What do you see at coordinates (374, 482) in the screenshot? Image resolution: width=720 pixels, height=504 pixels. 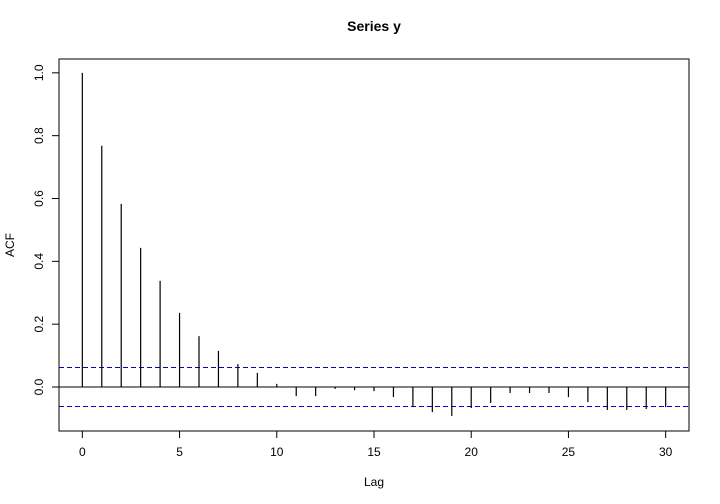 I see `x-axis-label: Lag` at bounding box center [374, 482].